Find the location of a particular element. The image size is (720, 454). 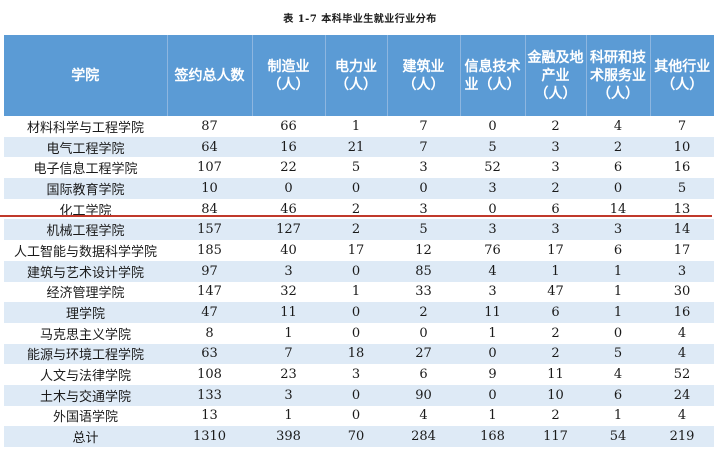

table-row: 国际教育学院 10 0 0 0 3 2 0 5 is located at coordinates (359, 188).